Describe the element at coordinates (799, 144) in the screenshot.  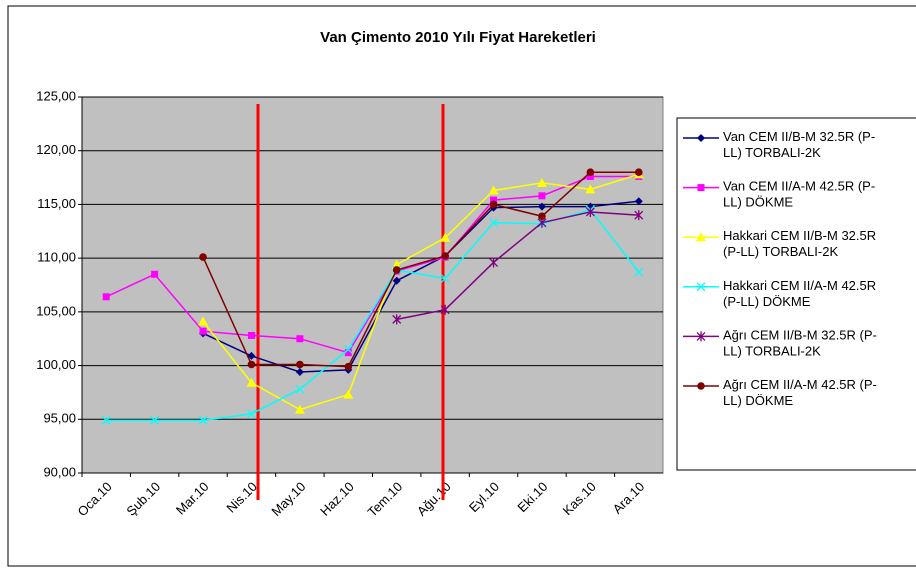
I see `legend-label: Van CEM II/B-M 32.5R (P-LL) TORBALI-2K` at that location.